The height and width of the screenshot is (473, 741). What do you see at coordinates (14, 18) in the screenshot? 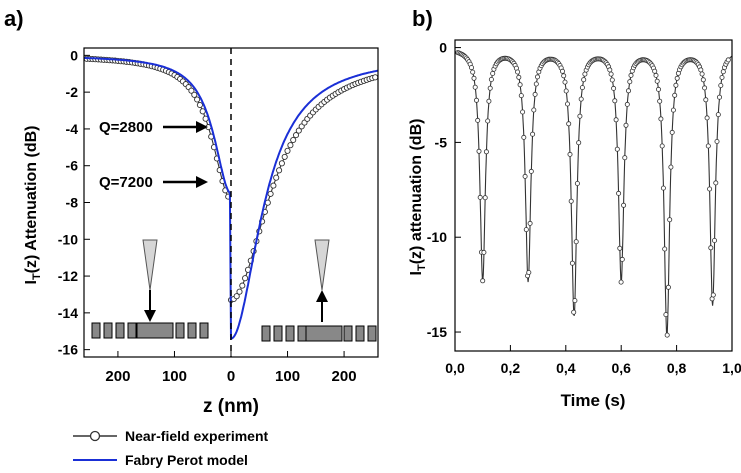
I see `panel-a-label: a)` at bounding box center [14, 18].